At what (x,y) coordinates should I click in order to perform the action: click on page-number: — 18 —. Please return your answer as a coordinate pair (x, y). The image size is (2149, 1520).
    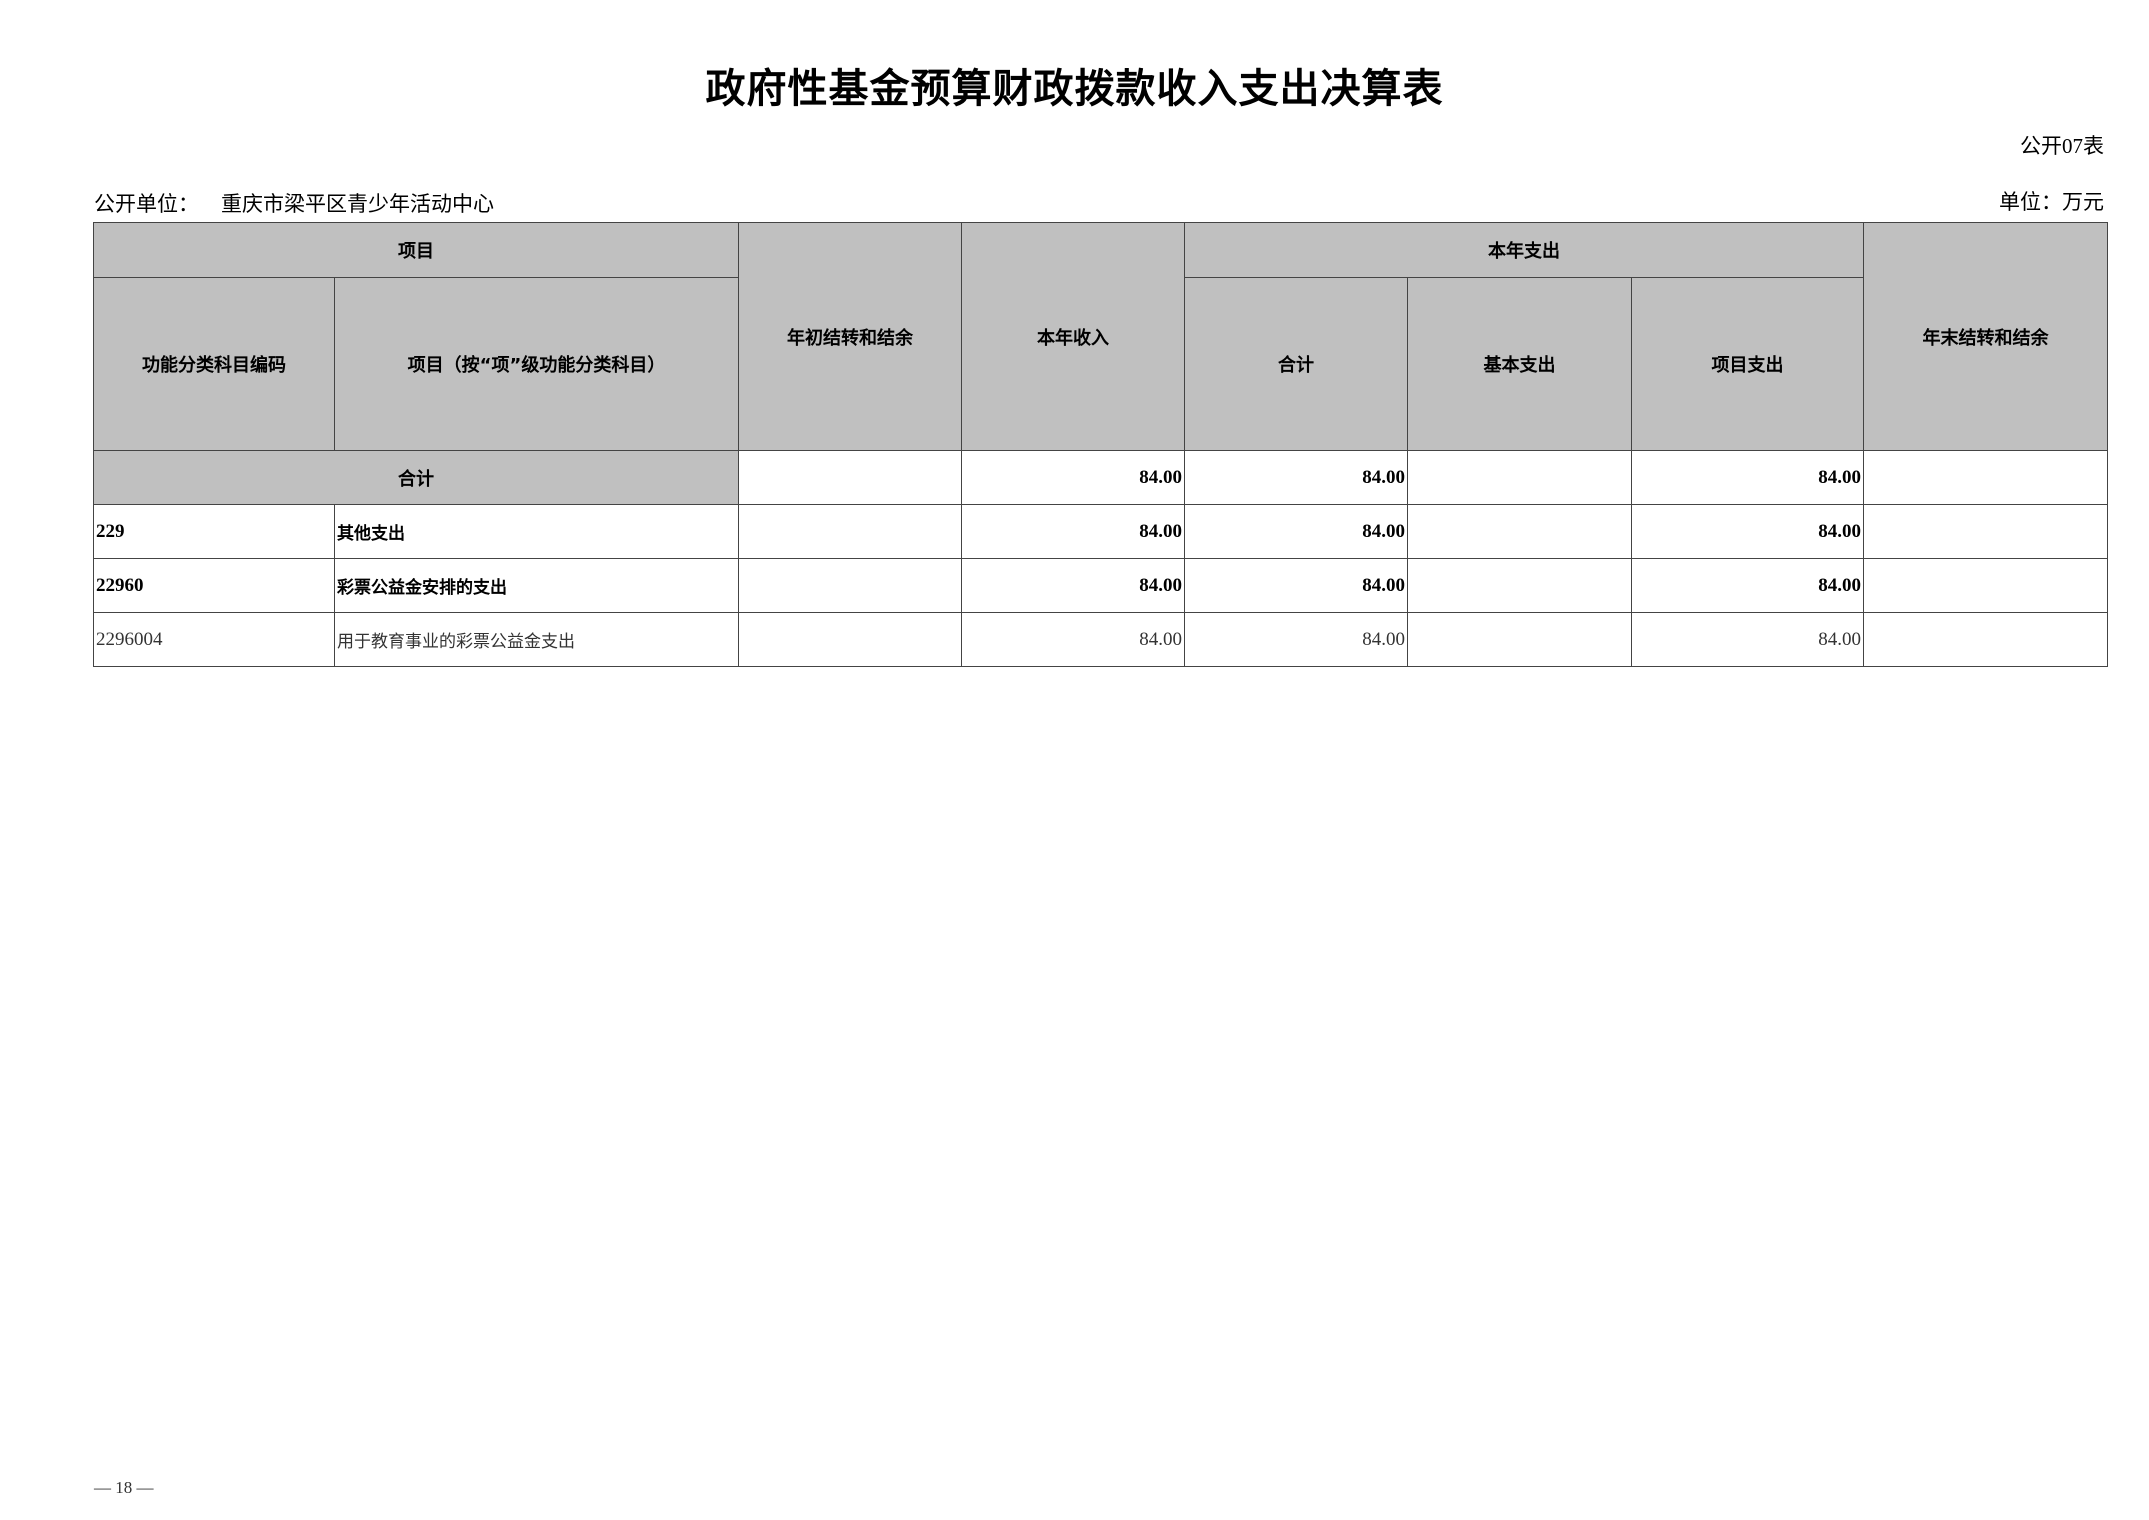
    Looking at the image, I should click on (124, 1487).